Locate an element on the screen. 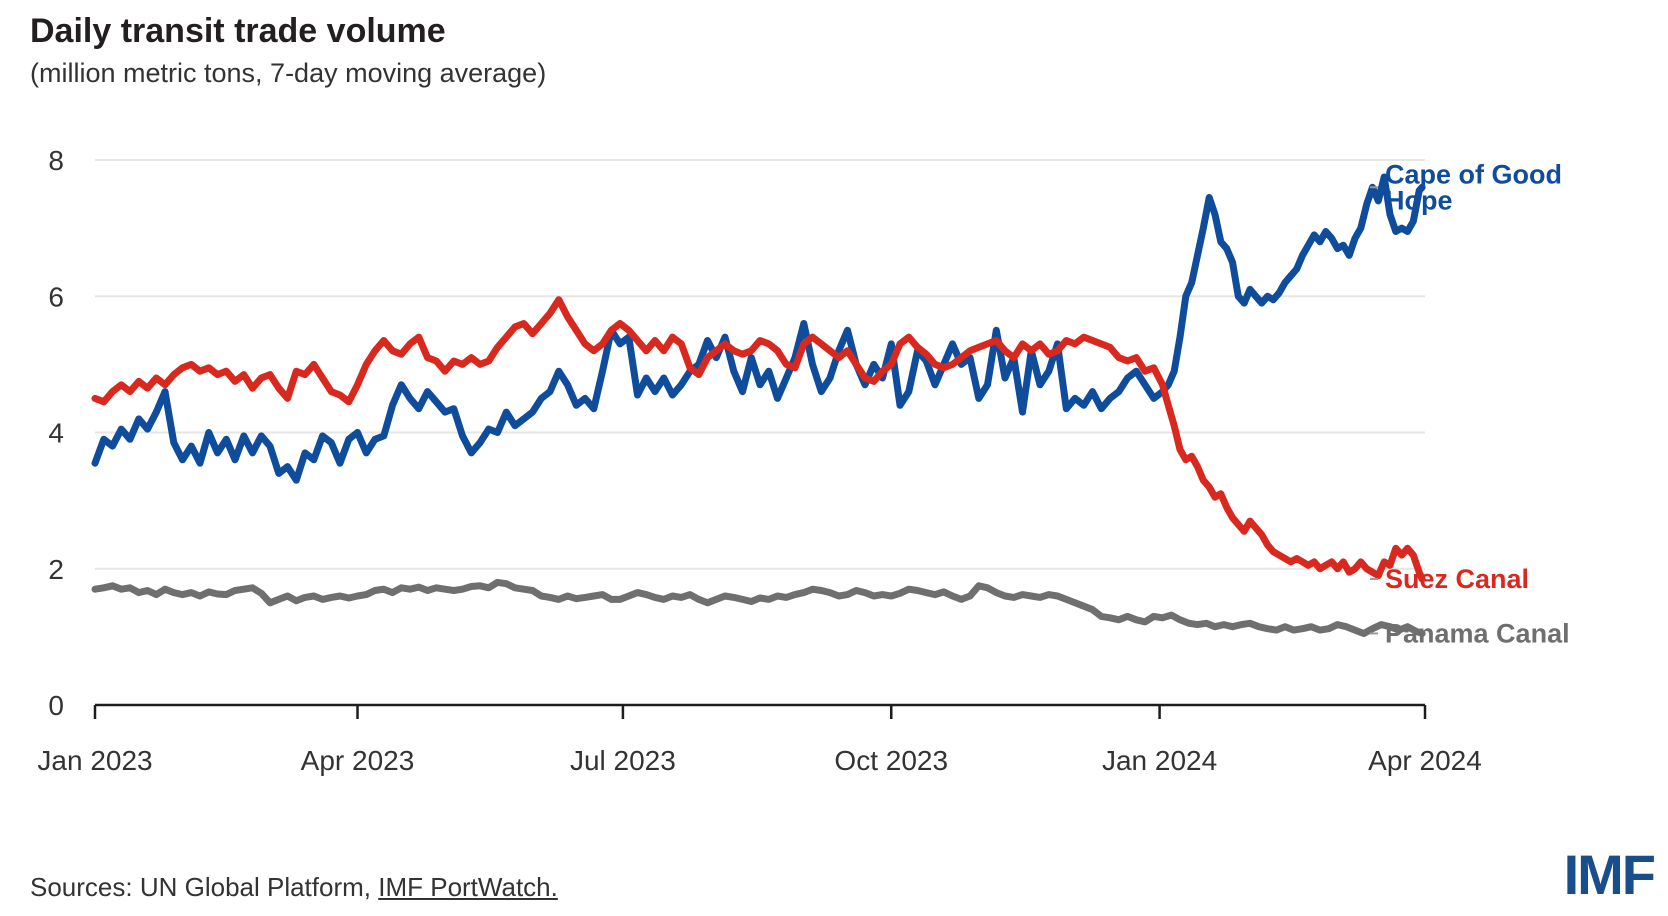 Image resolution: width=1668 pixels, height=916 pixels. series-label-cape-of-good-hope: Cape of Good Hope is located at coordinates (1473, 187).